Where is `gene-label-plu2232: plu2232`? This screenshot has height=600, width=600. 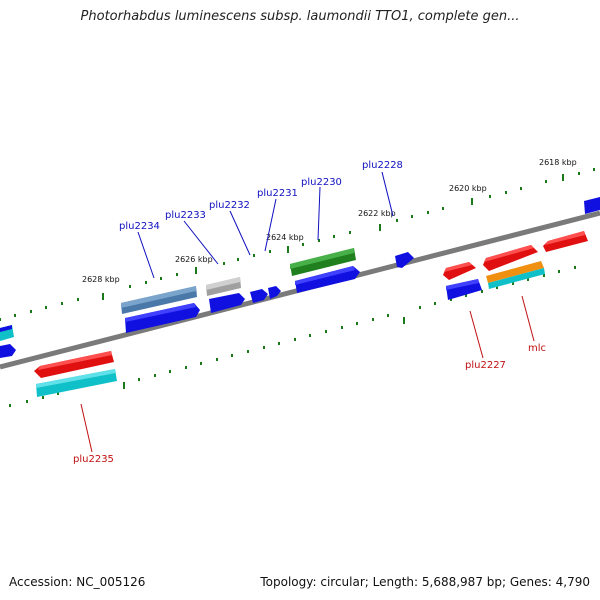 gene-label-plu2232: plu2232 is located at coordinates (229, 205).